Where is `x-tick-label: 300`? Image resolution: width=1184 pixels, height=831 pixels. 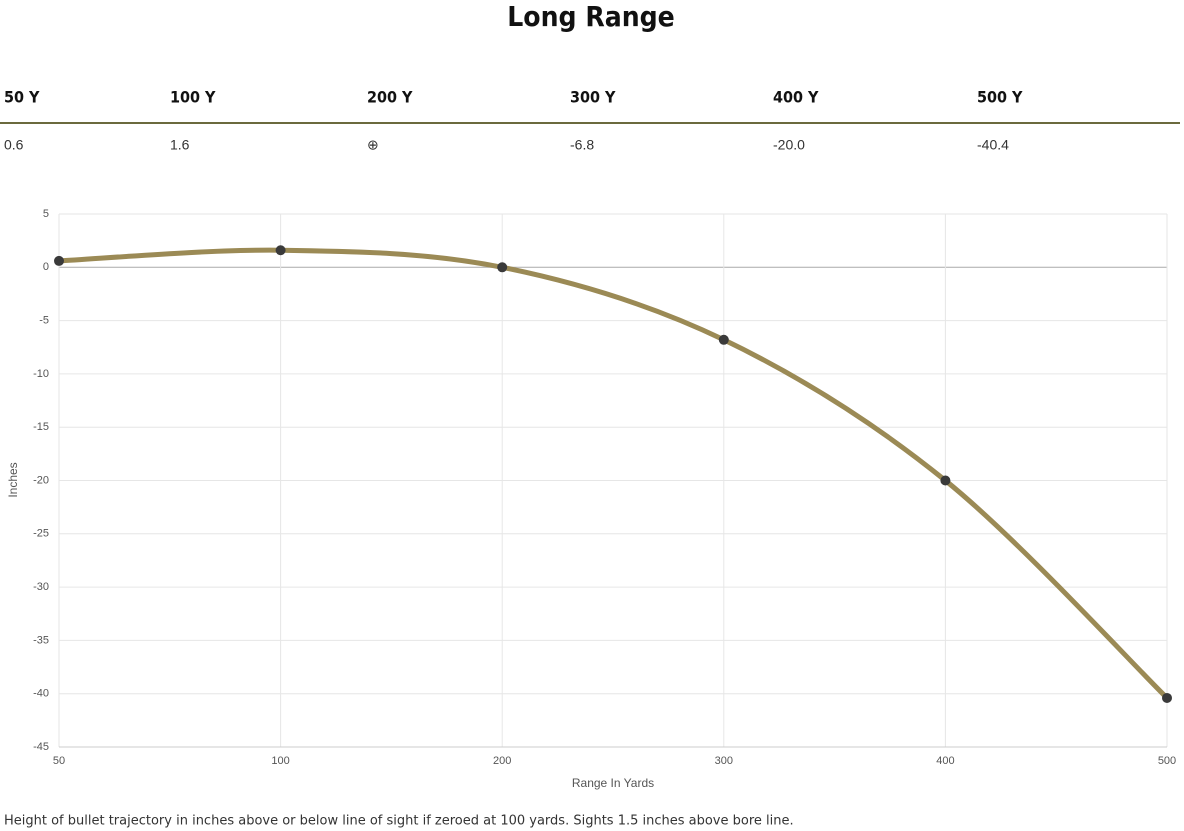 x-tick-label: 300 is located at coordinates (724, 761).